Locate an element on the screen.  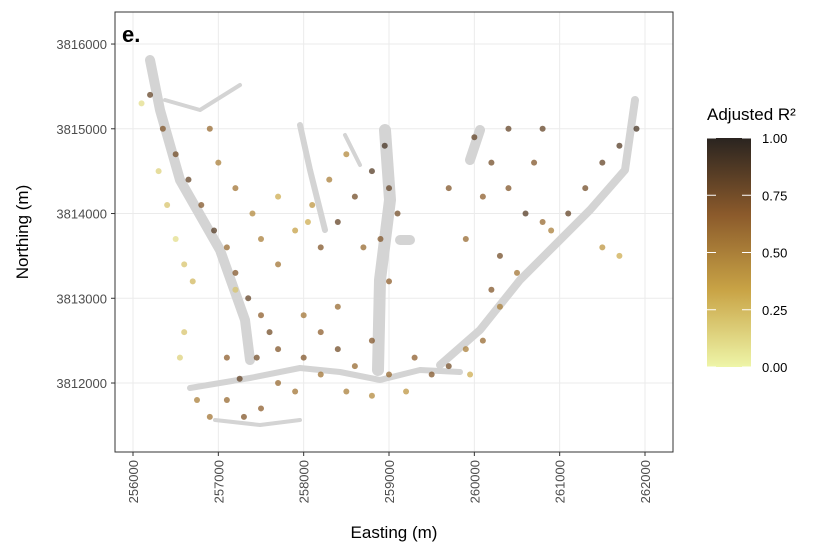
panel-label: e. is located at coordinates (131, 34).